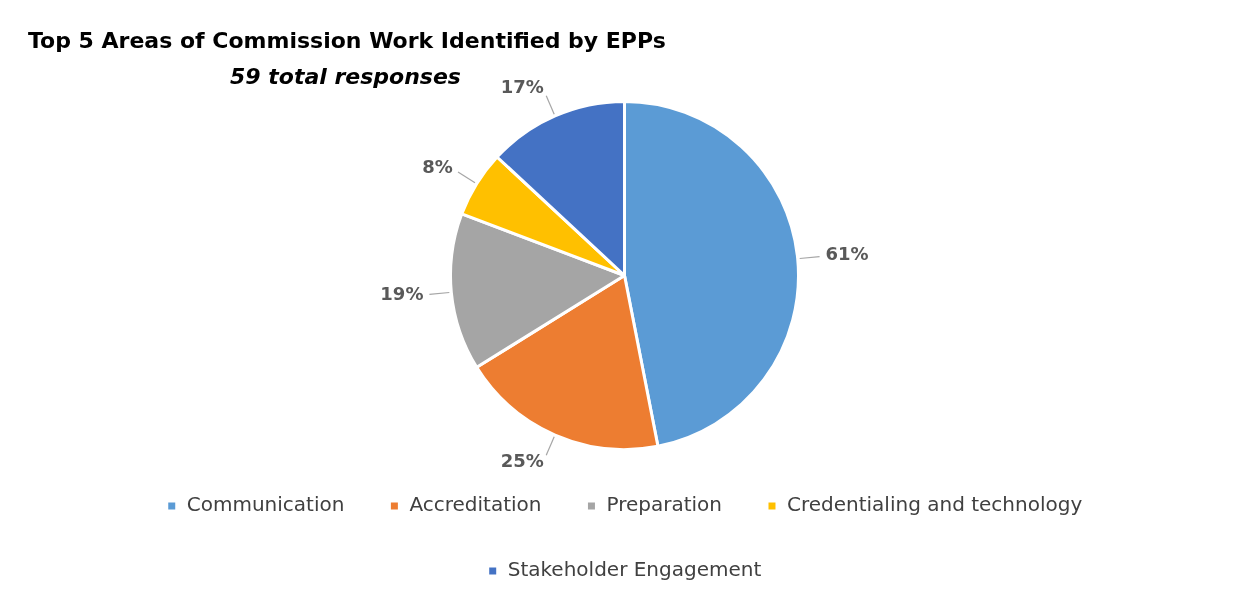 The image size is (1249, 611). Describe the element at coordinates (847, 254) in the screenshot. I see `data-label: 61%` at that location.